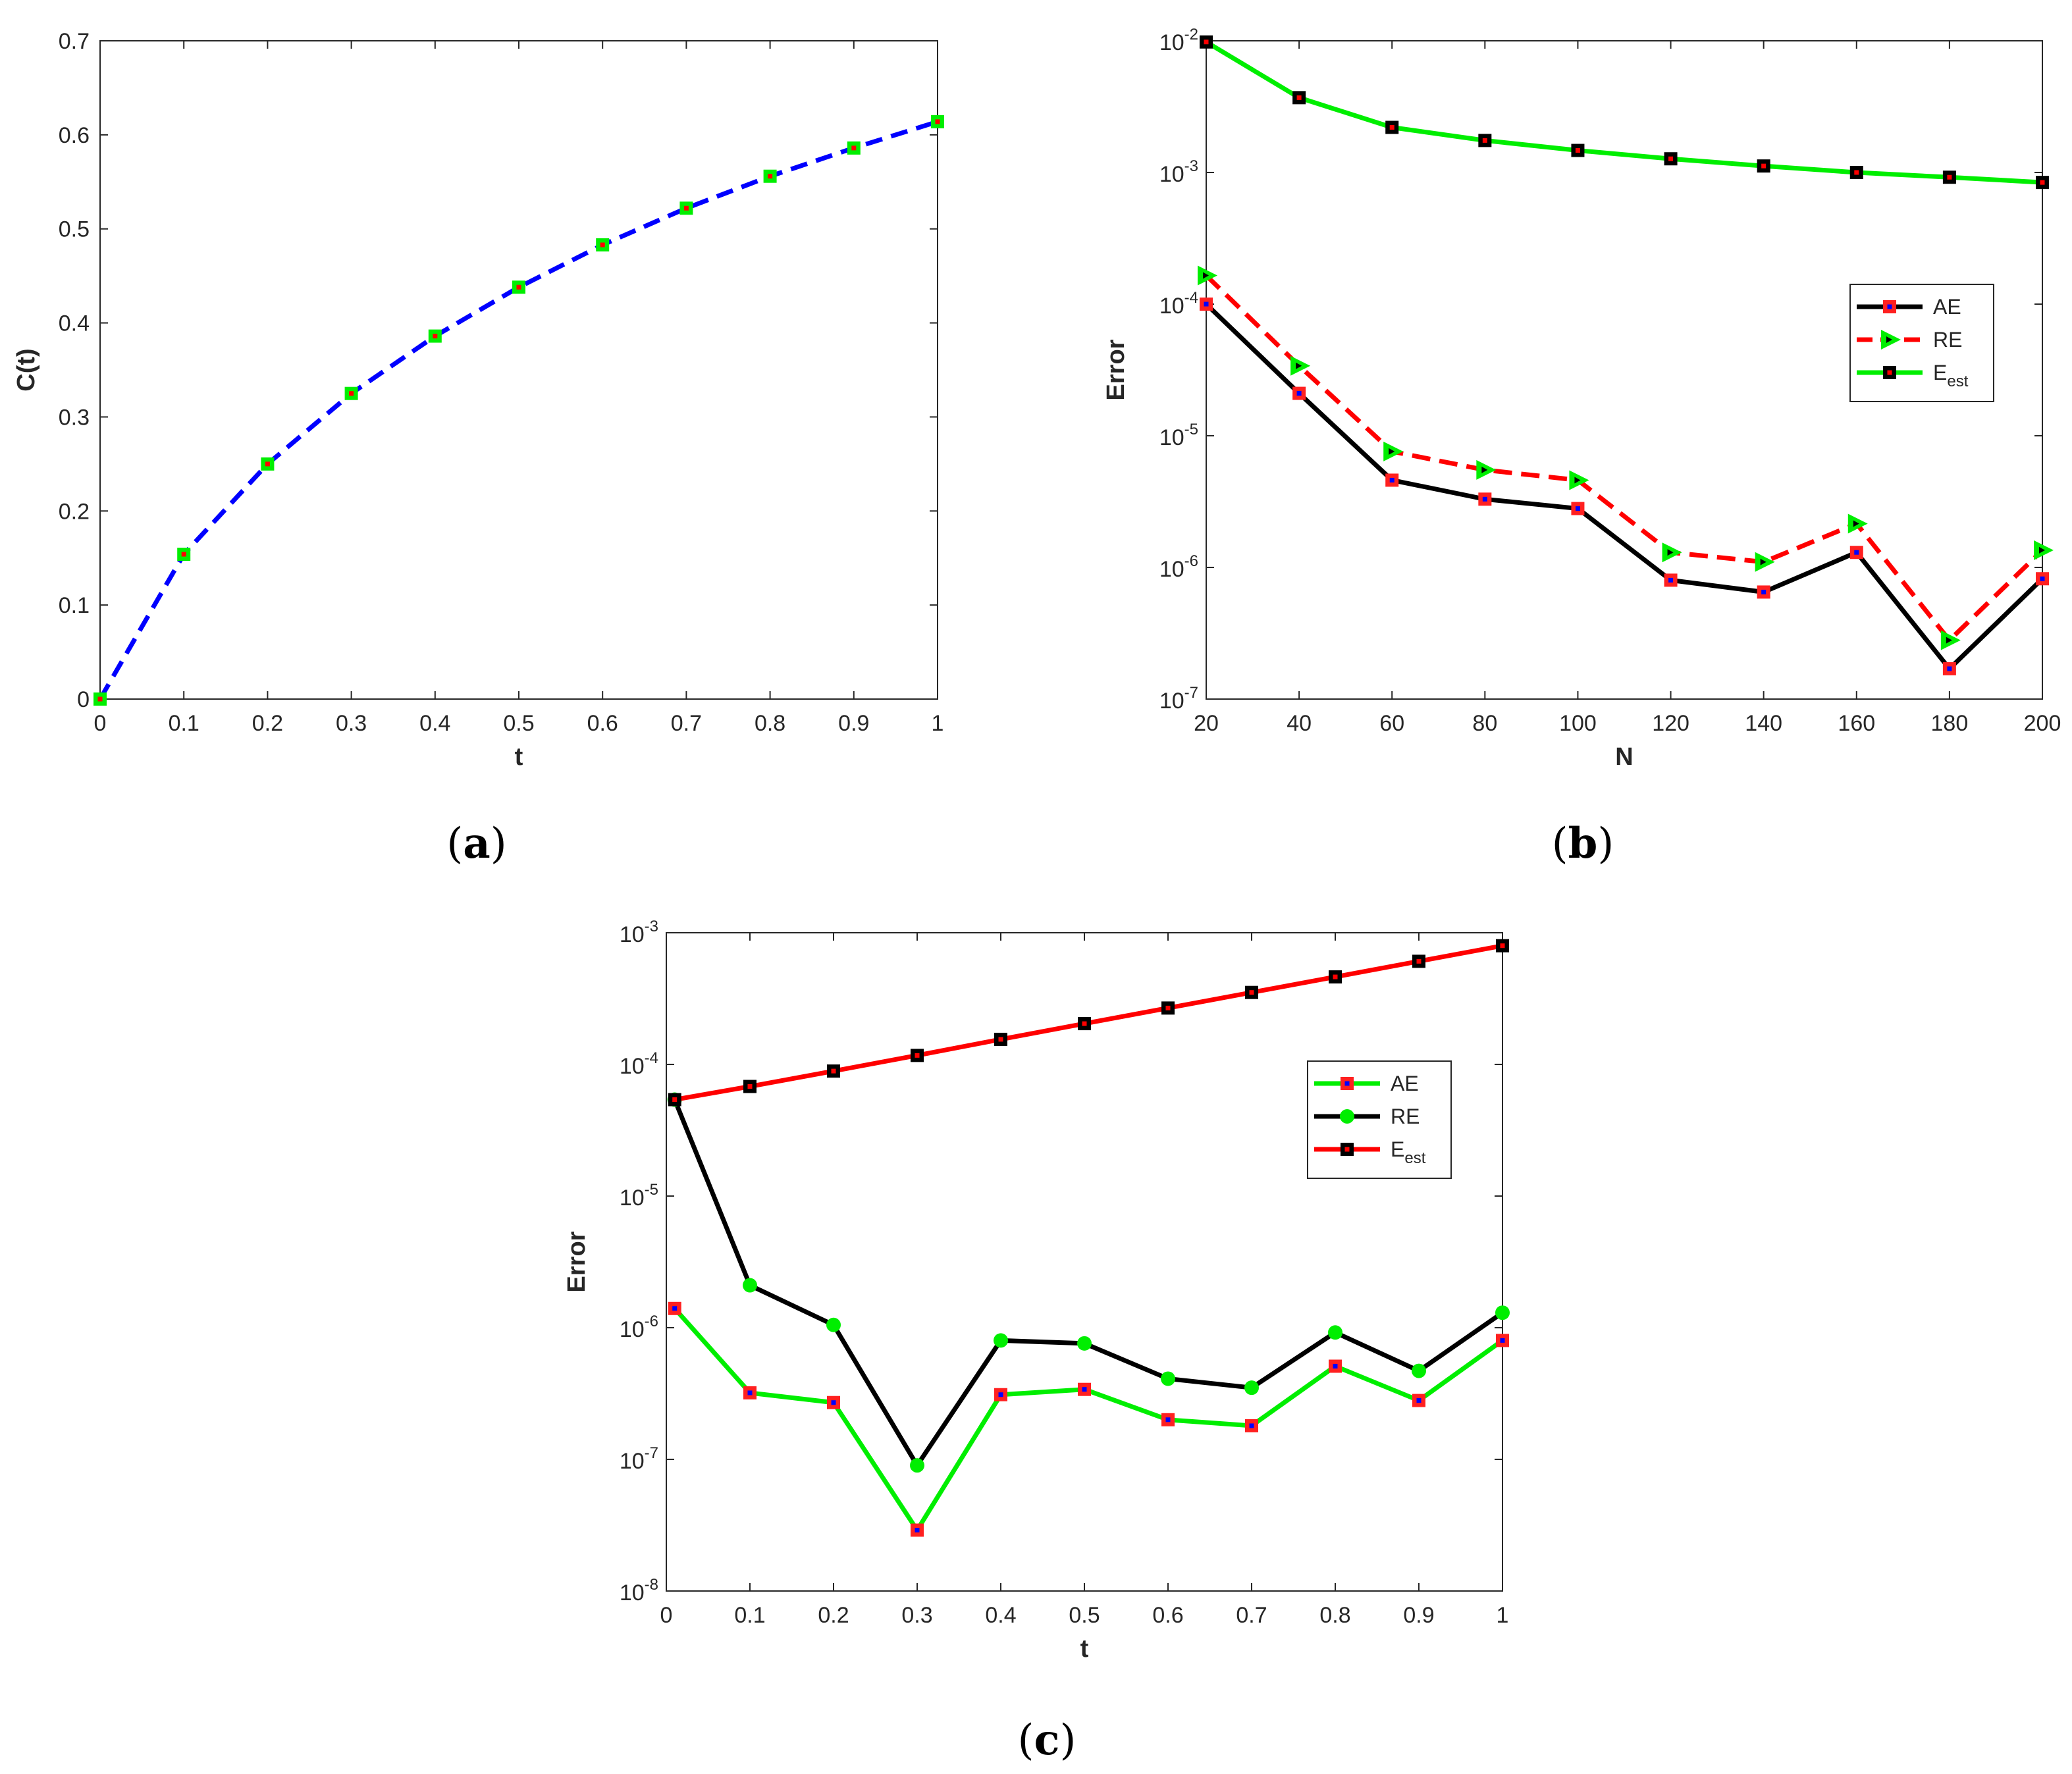  What do you see at coordinates (184, 723) in the screenshot?
I see `x-tick-label-a-1: 0.1` at bounding box center [184, 723].